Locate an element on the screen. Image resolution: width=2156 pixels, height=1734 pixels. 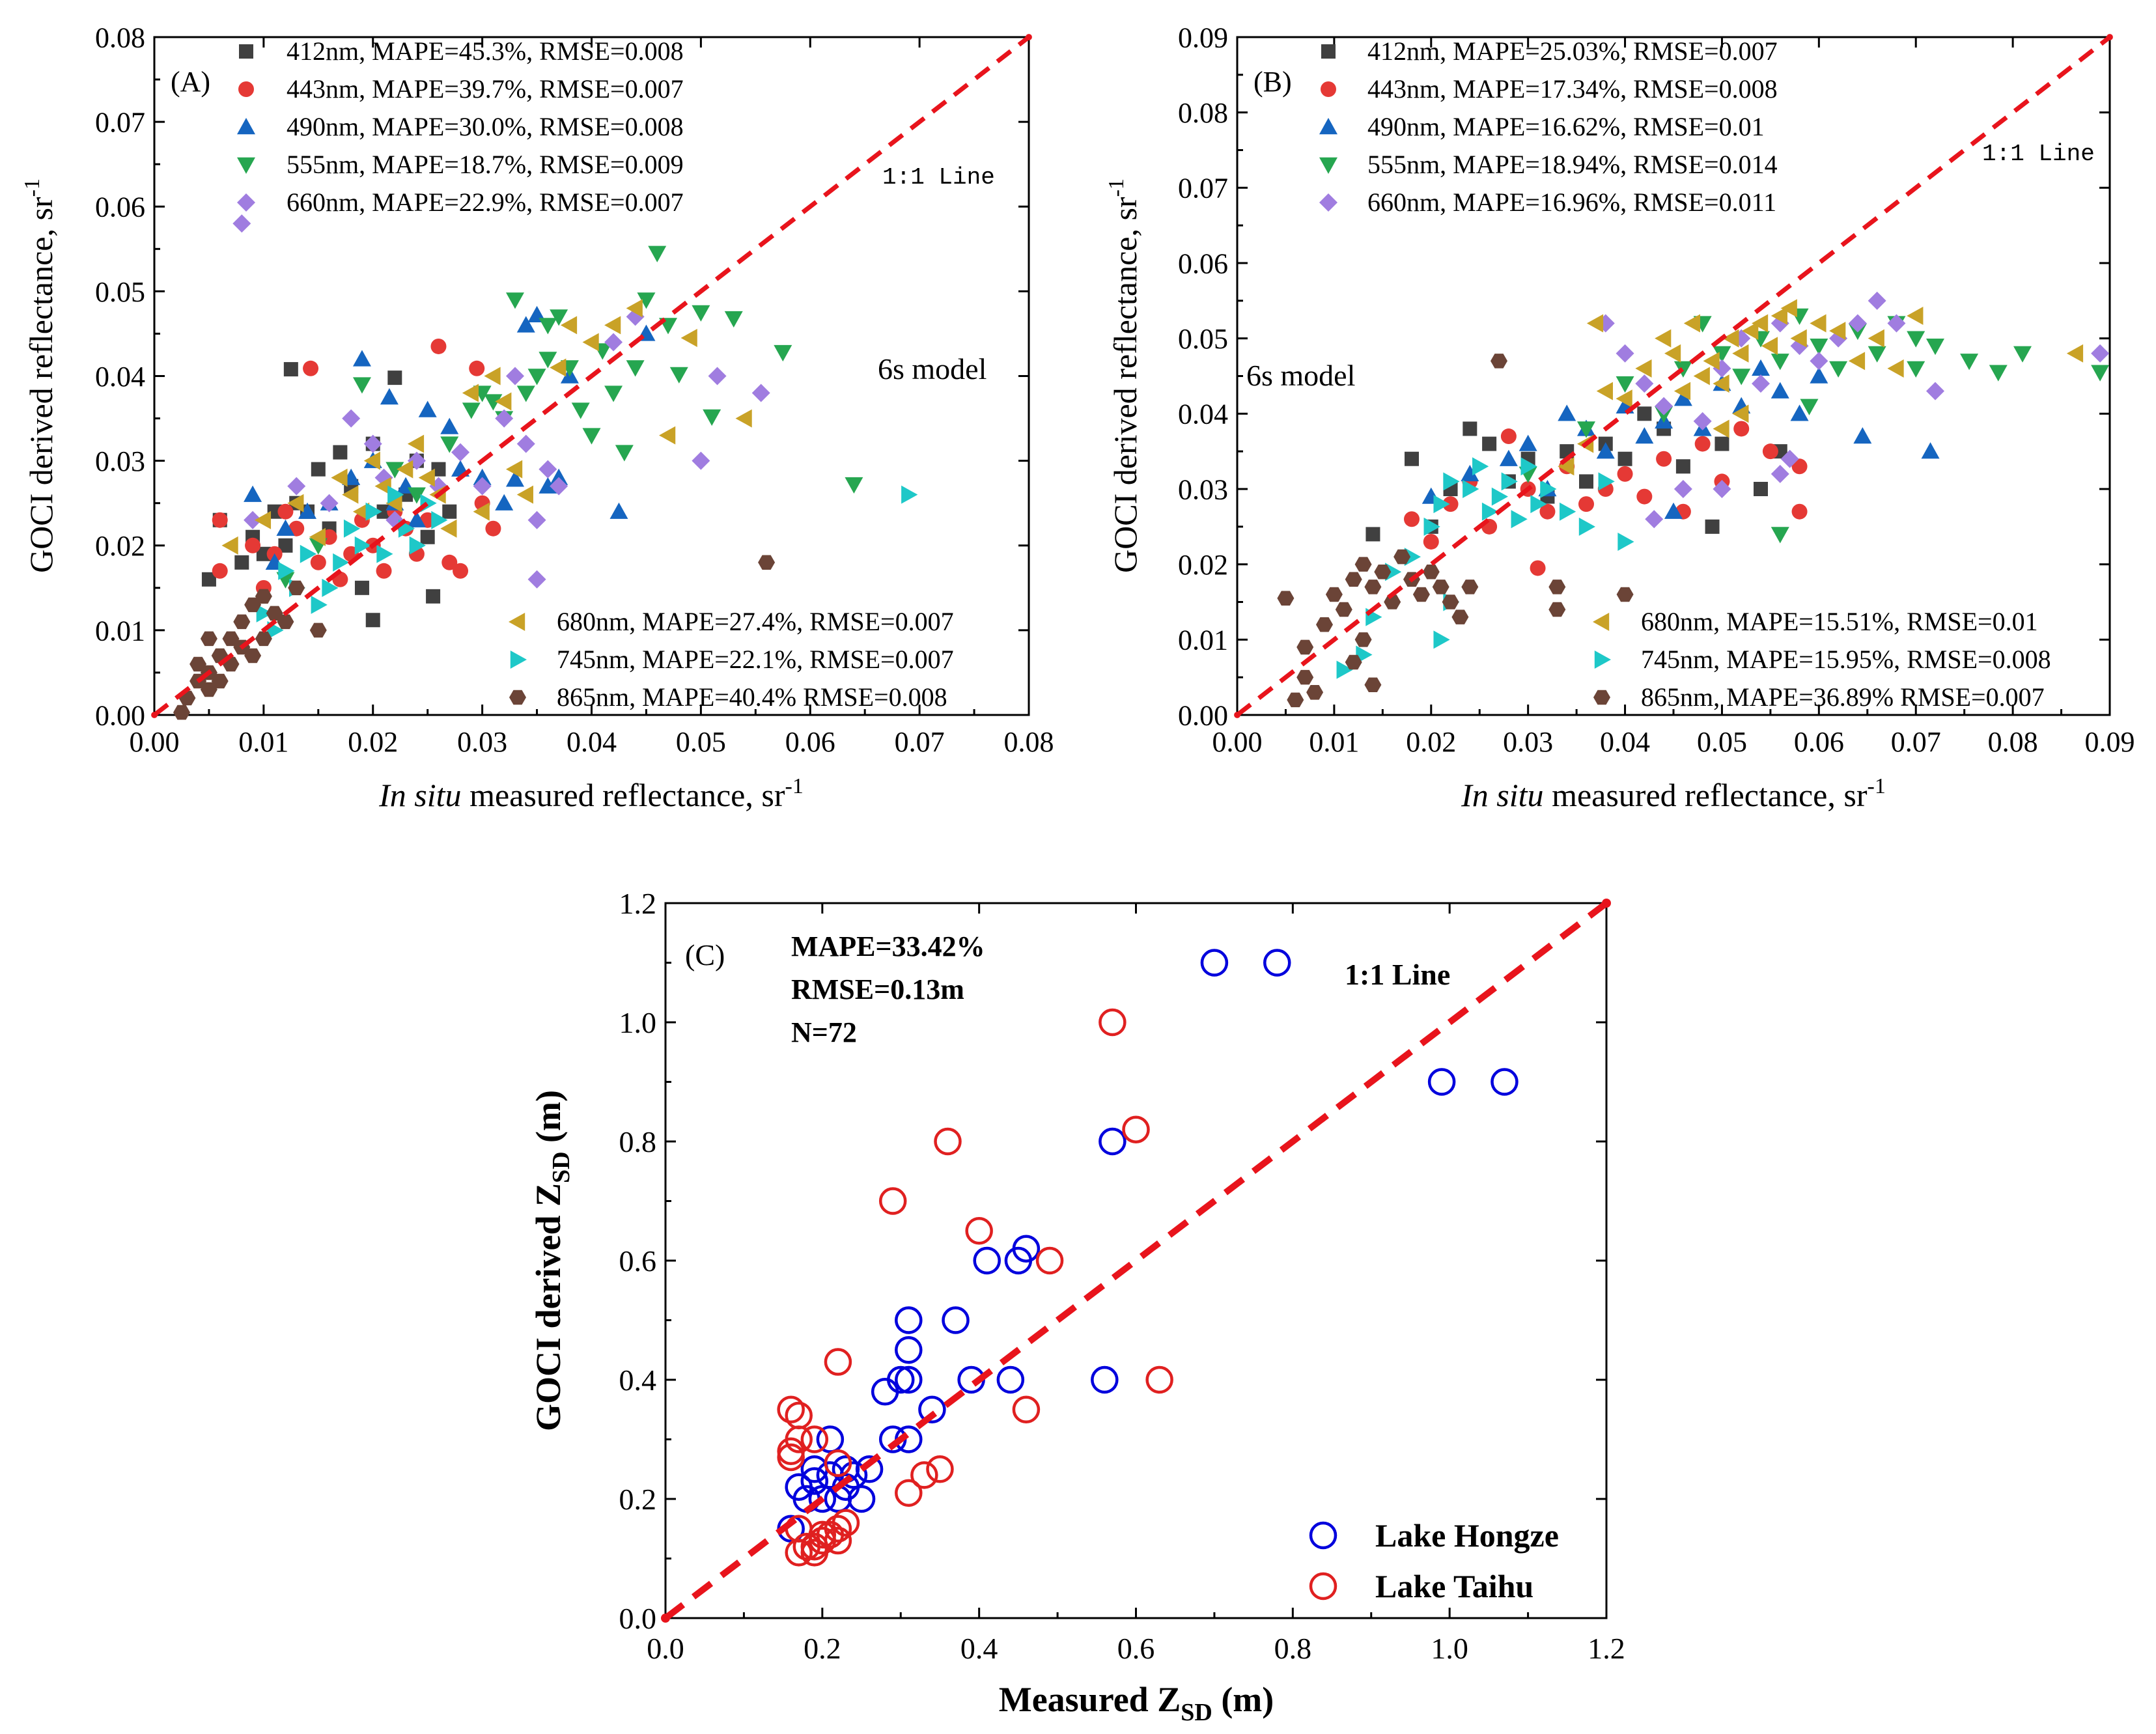
series-lake-hongze is located at coordinates (1148, 1246).